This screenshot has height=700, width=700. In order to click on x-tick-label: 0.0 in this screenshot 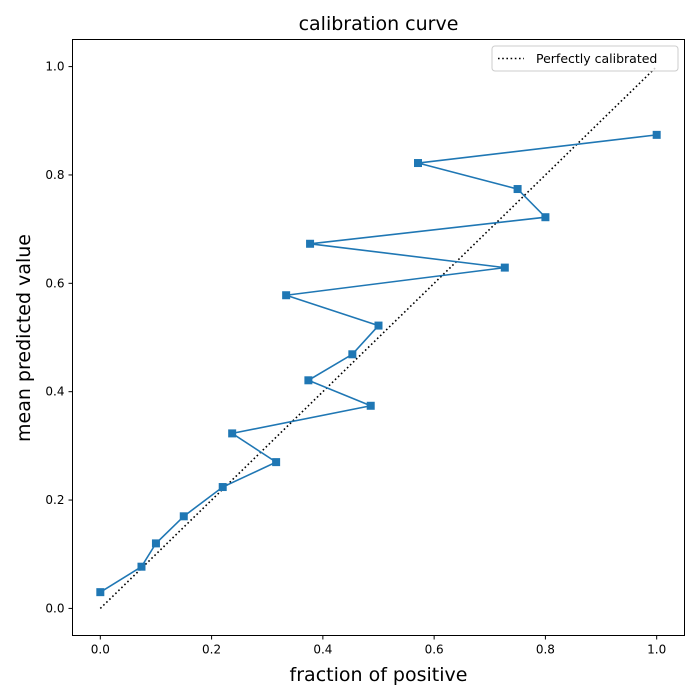, I will do `click(100, 650)`.